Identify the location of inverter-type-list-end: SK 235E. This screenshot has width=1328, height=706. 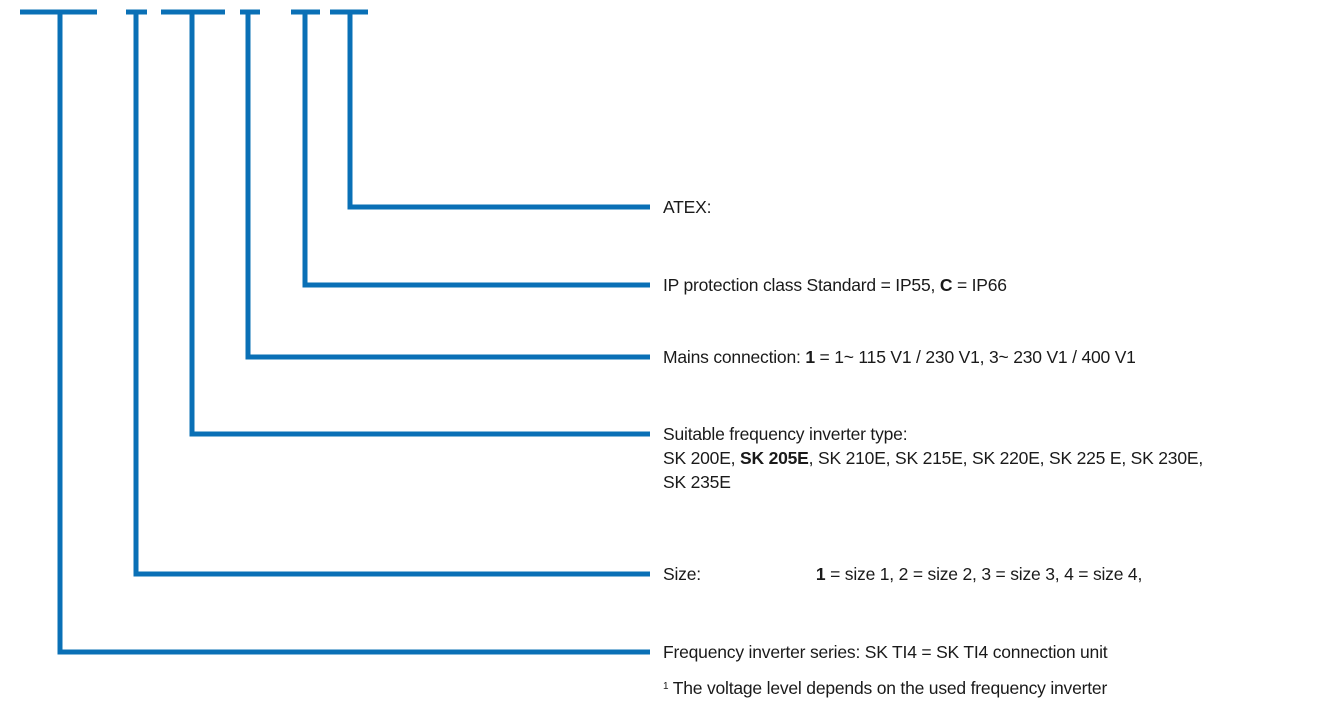
(697, 482).